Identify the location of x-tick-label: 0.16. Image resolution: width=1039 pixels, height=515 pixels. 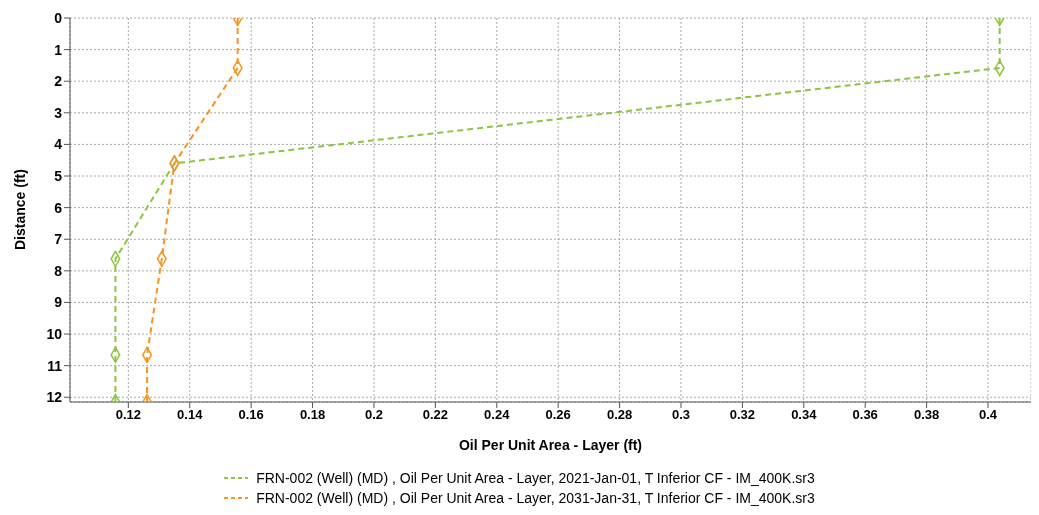
(251, 415).